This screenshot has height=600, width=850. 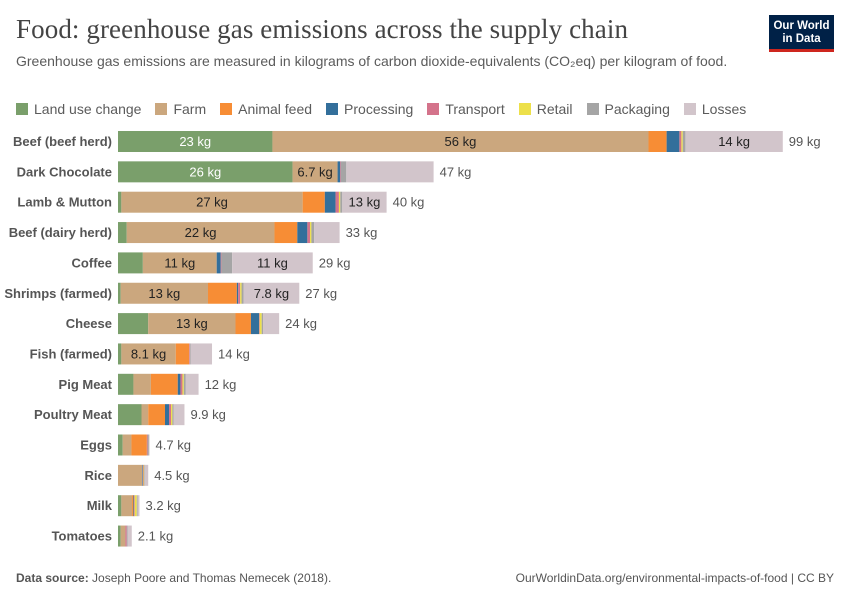 What do you see at coordinates (266, 109) in the screenshot?
I see `legend-item: Animal feed` at bounding box center [266, 109].